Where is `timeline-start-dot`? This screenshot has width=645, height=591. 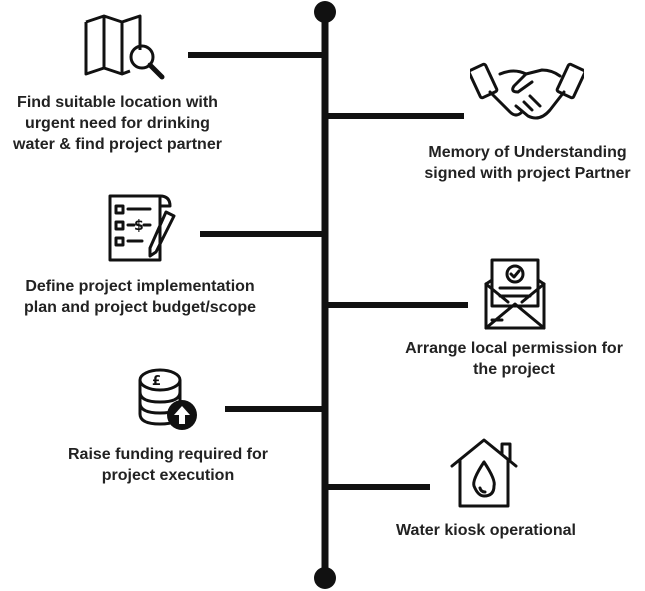
timeline-start-dot is located at coordinates (325, 12).